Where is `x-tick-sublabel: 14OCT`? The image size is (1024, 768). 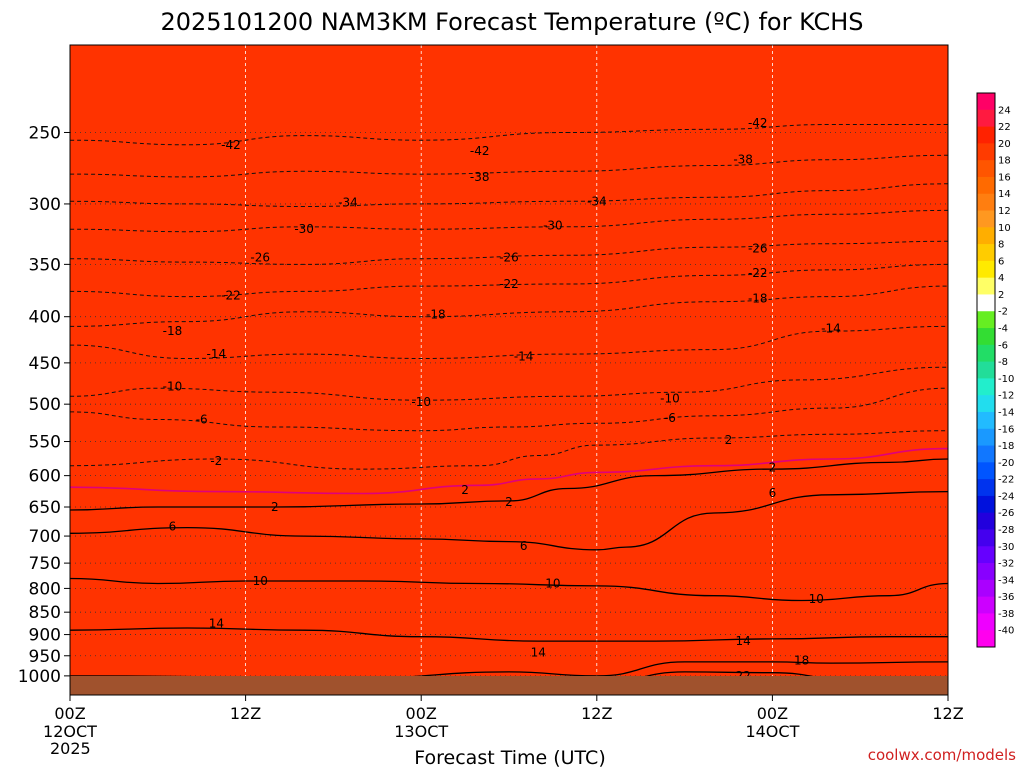 x-tick-sublabel: 14OCT is located at coordinates (772, 731).